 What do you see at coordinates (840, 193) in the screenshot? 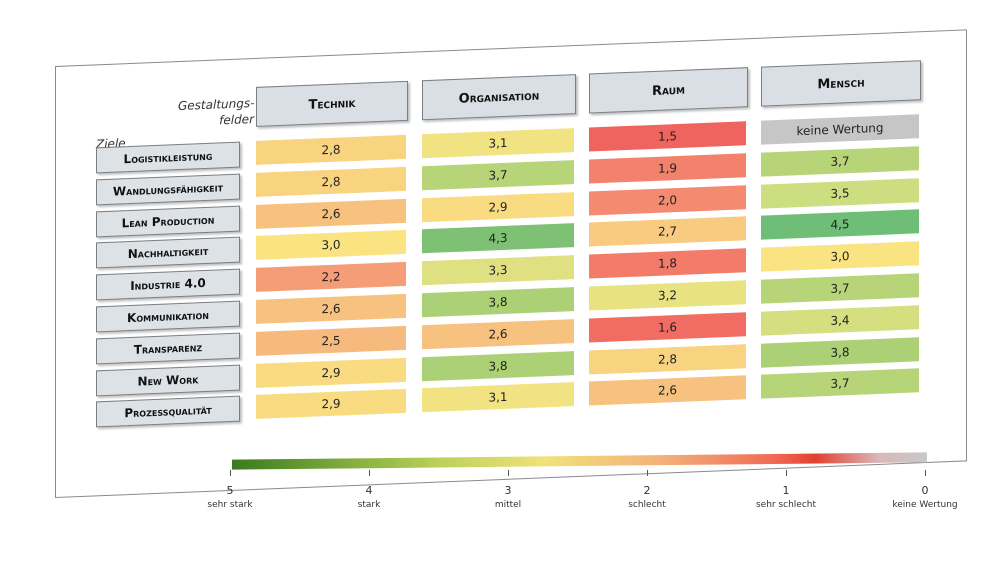
I see `cell-lean-production-mensch: 3,5` at bounding box center [840, 193].